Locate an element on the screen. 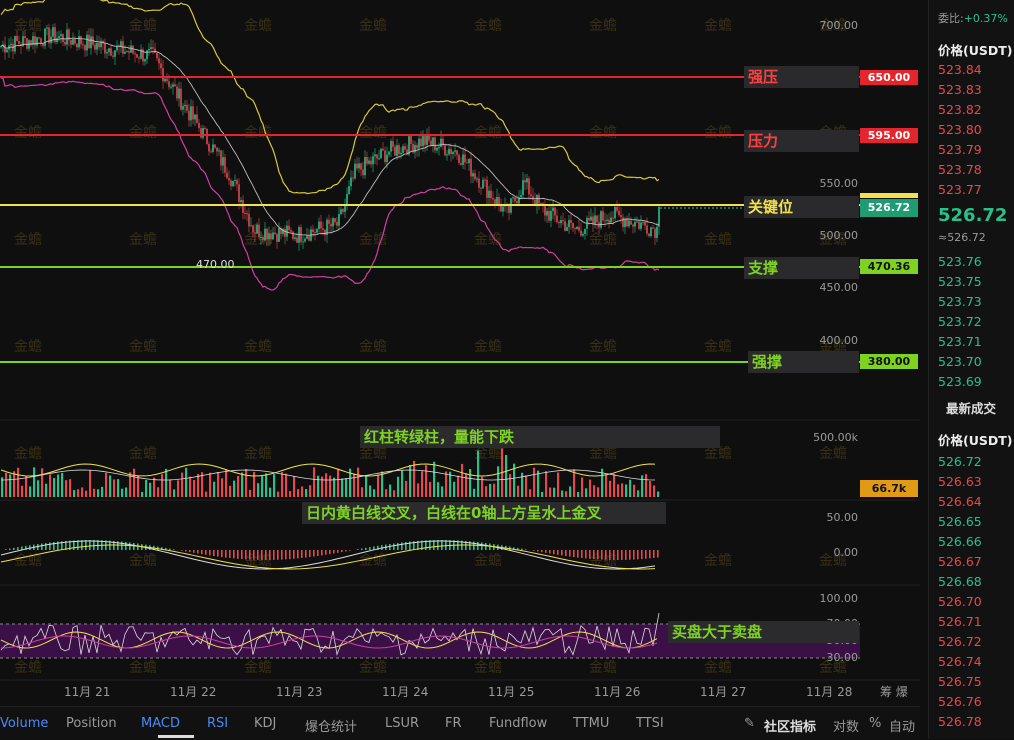  trade-row: 526.67 is located at coordinates (960, 561).